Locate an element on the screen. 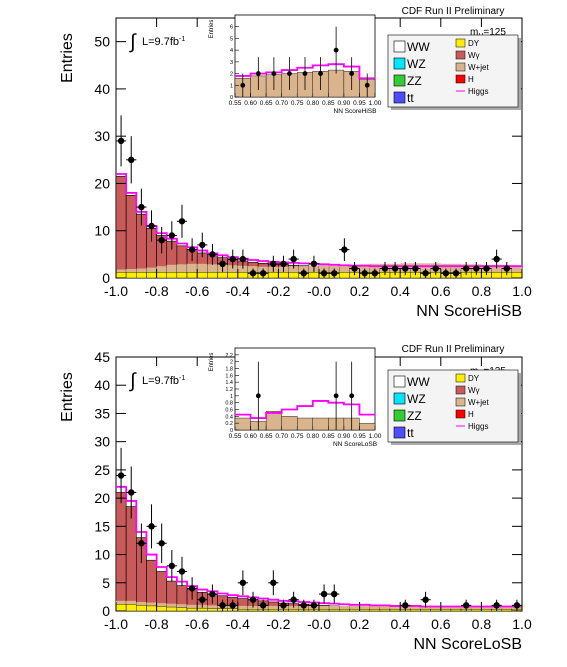  inset-y-tick-label: 4 is located at coordinates (231, 51).